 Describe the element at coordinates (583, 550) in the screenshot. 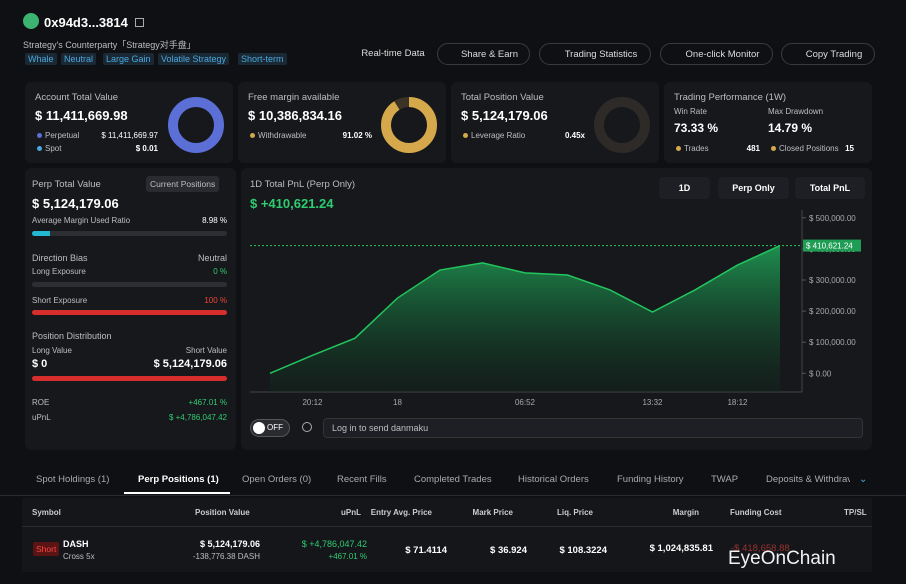

I see `cell: $ 108.3224` at that location.